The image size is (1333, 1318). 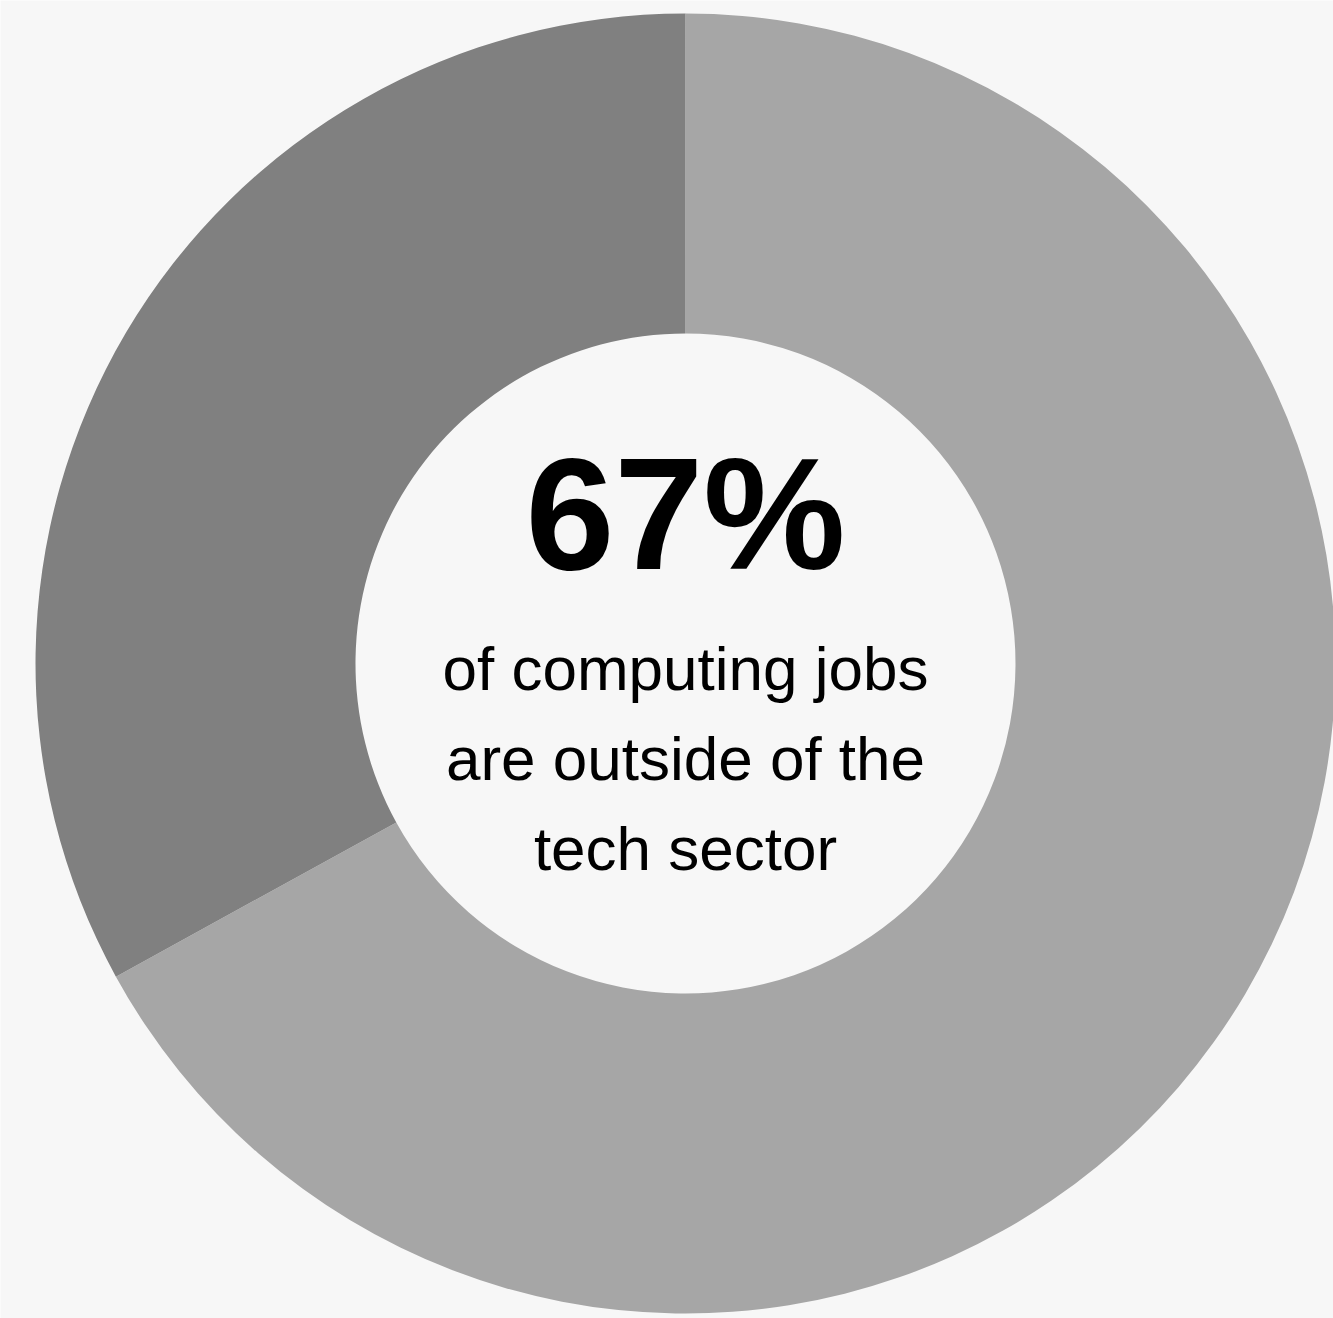 What do you see at coordinates (685, 758) in the screenshot?
I see `text: of computing jobs are outside of the tech sector` at bounding box center [685, 758].